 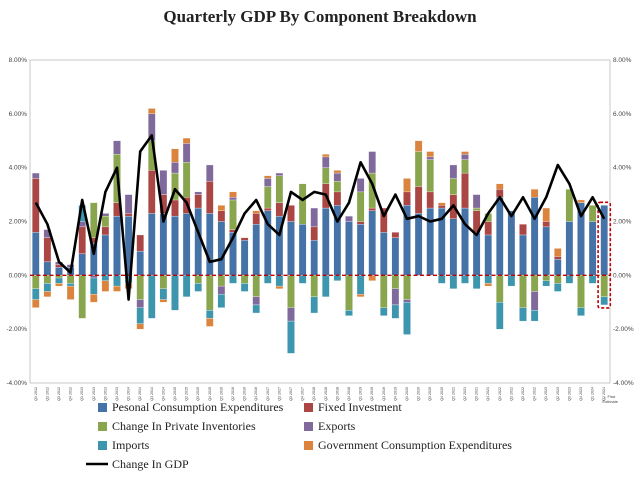 I want to click on x-tick-label: Q2 2015, so click(x=187, y=394).